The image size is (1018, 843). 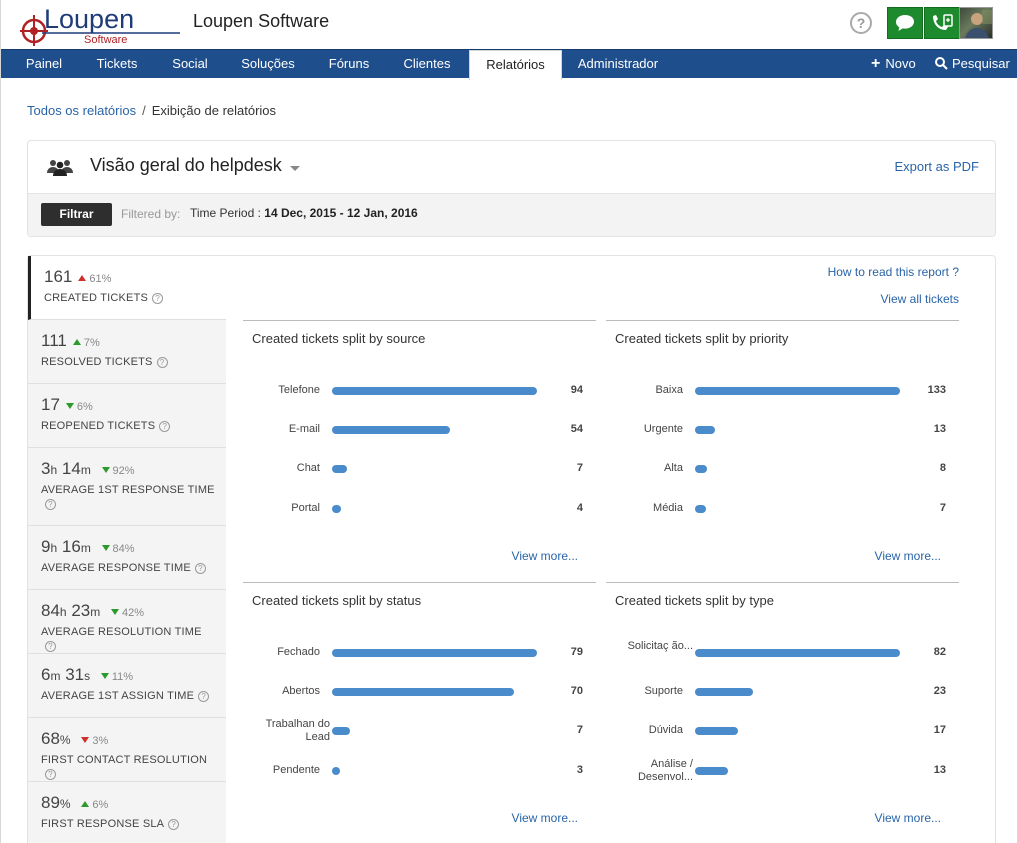 I want to click on metric-card: 6m 31s 11% AVERAGE 1ST ASSIGN TIME?, so click(x=127, y=686).